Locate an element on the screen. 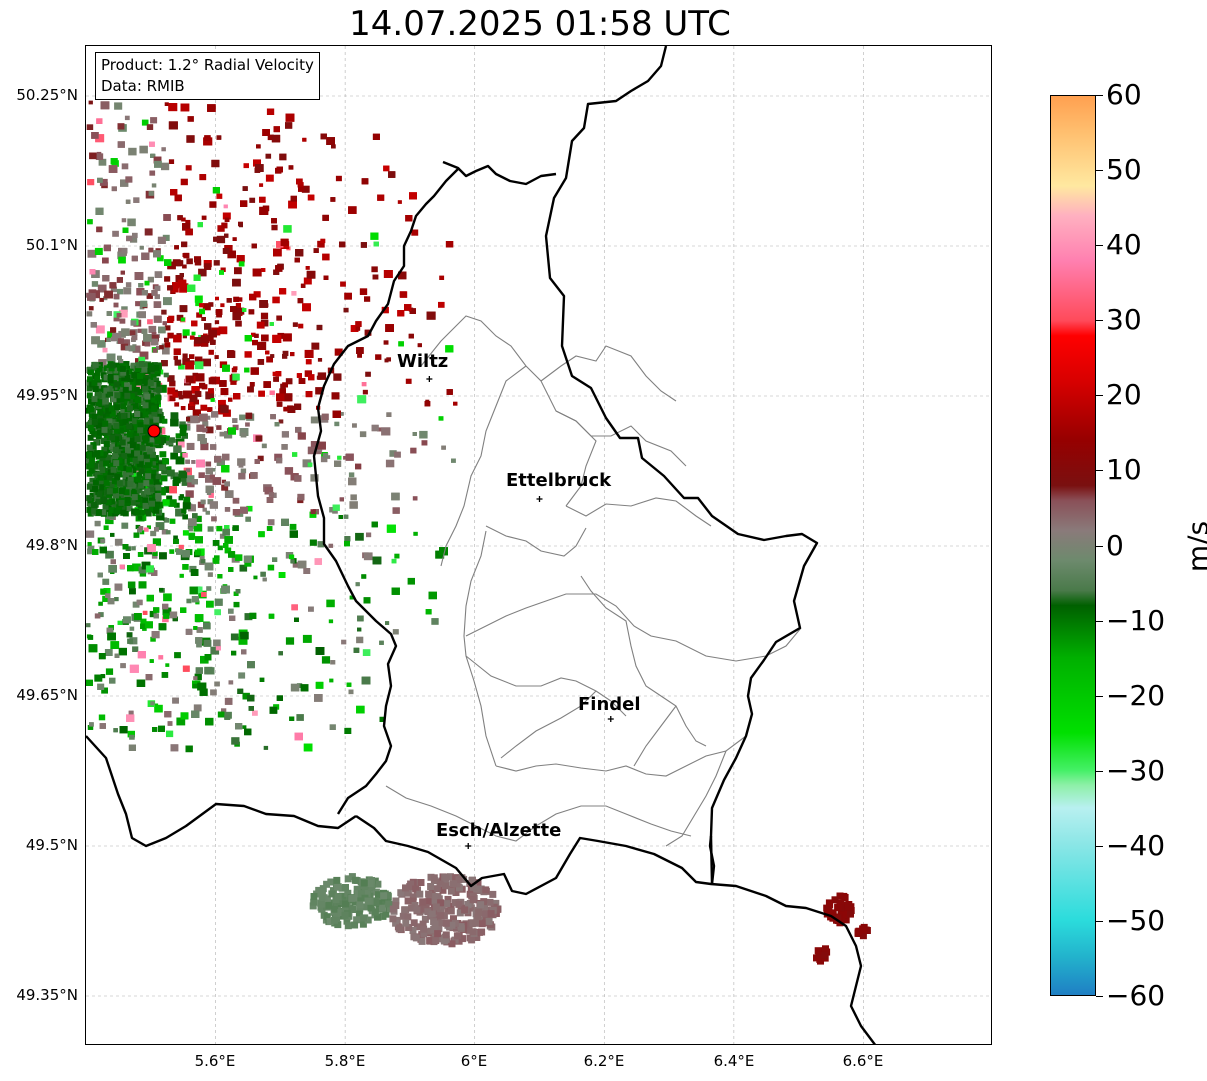  colorbar-tick-label: −50 is located at coordinates (1136, 920).